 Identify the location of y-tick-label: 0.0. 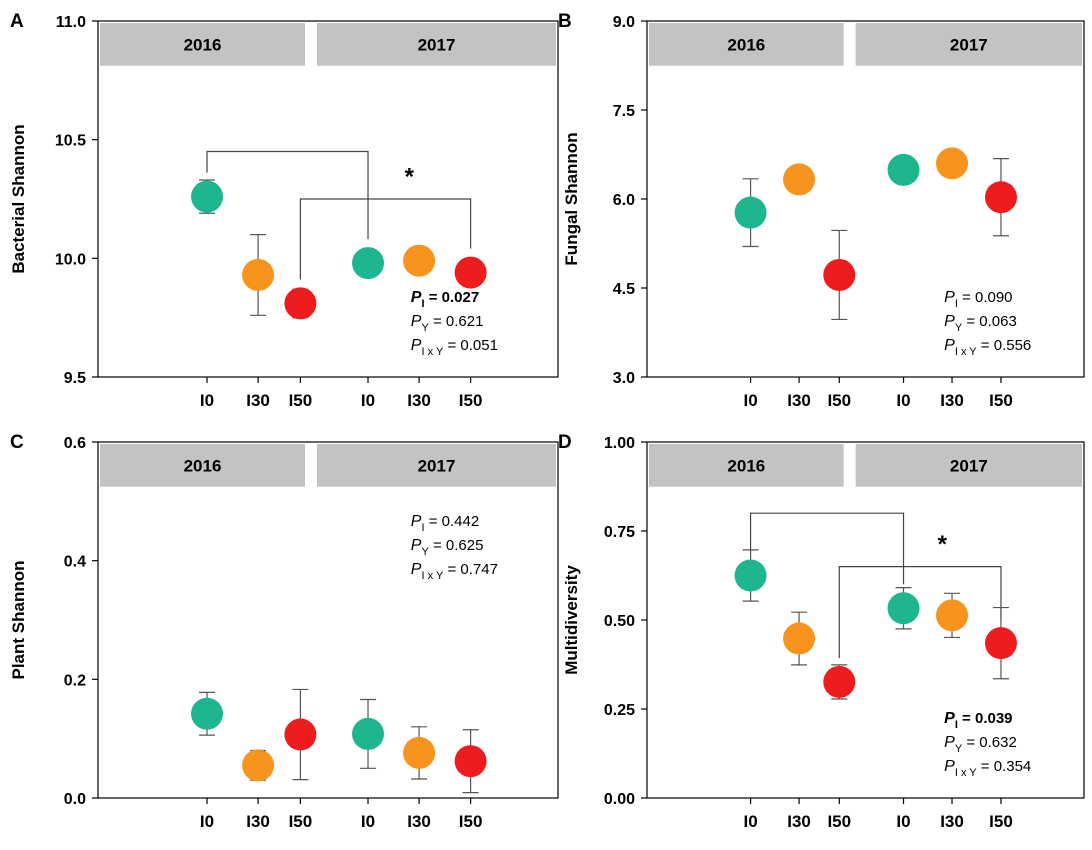
(75, 799).